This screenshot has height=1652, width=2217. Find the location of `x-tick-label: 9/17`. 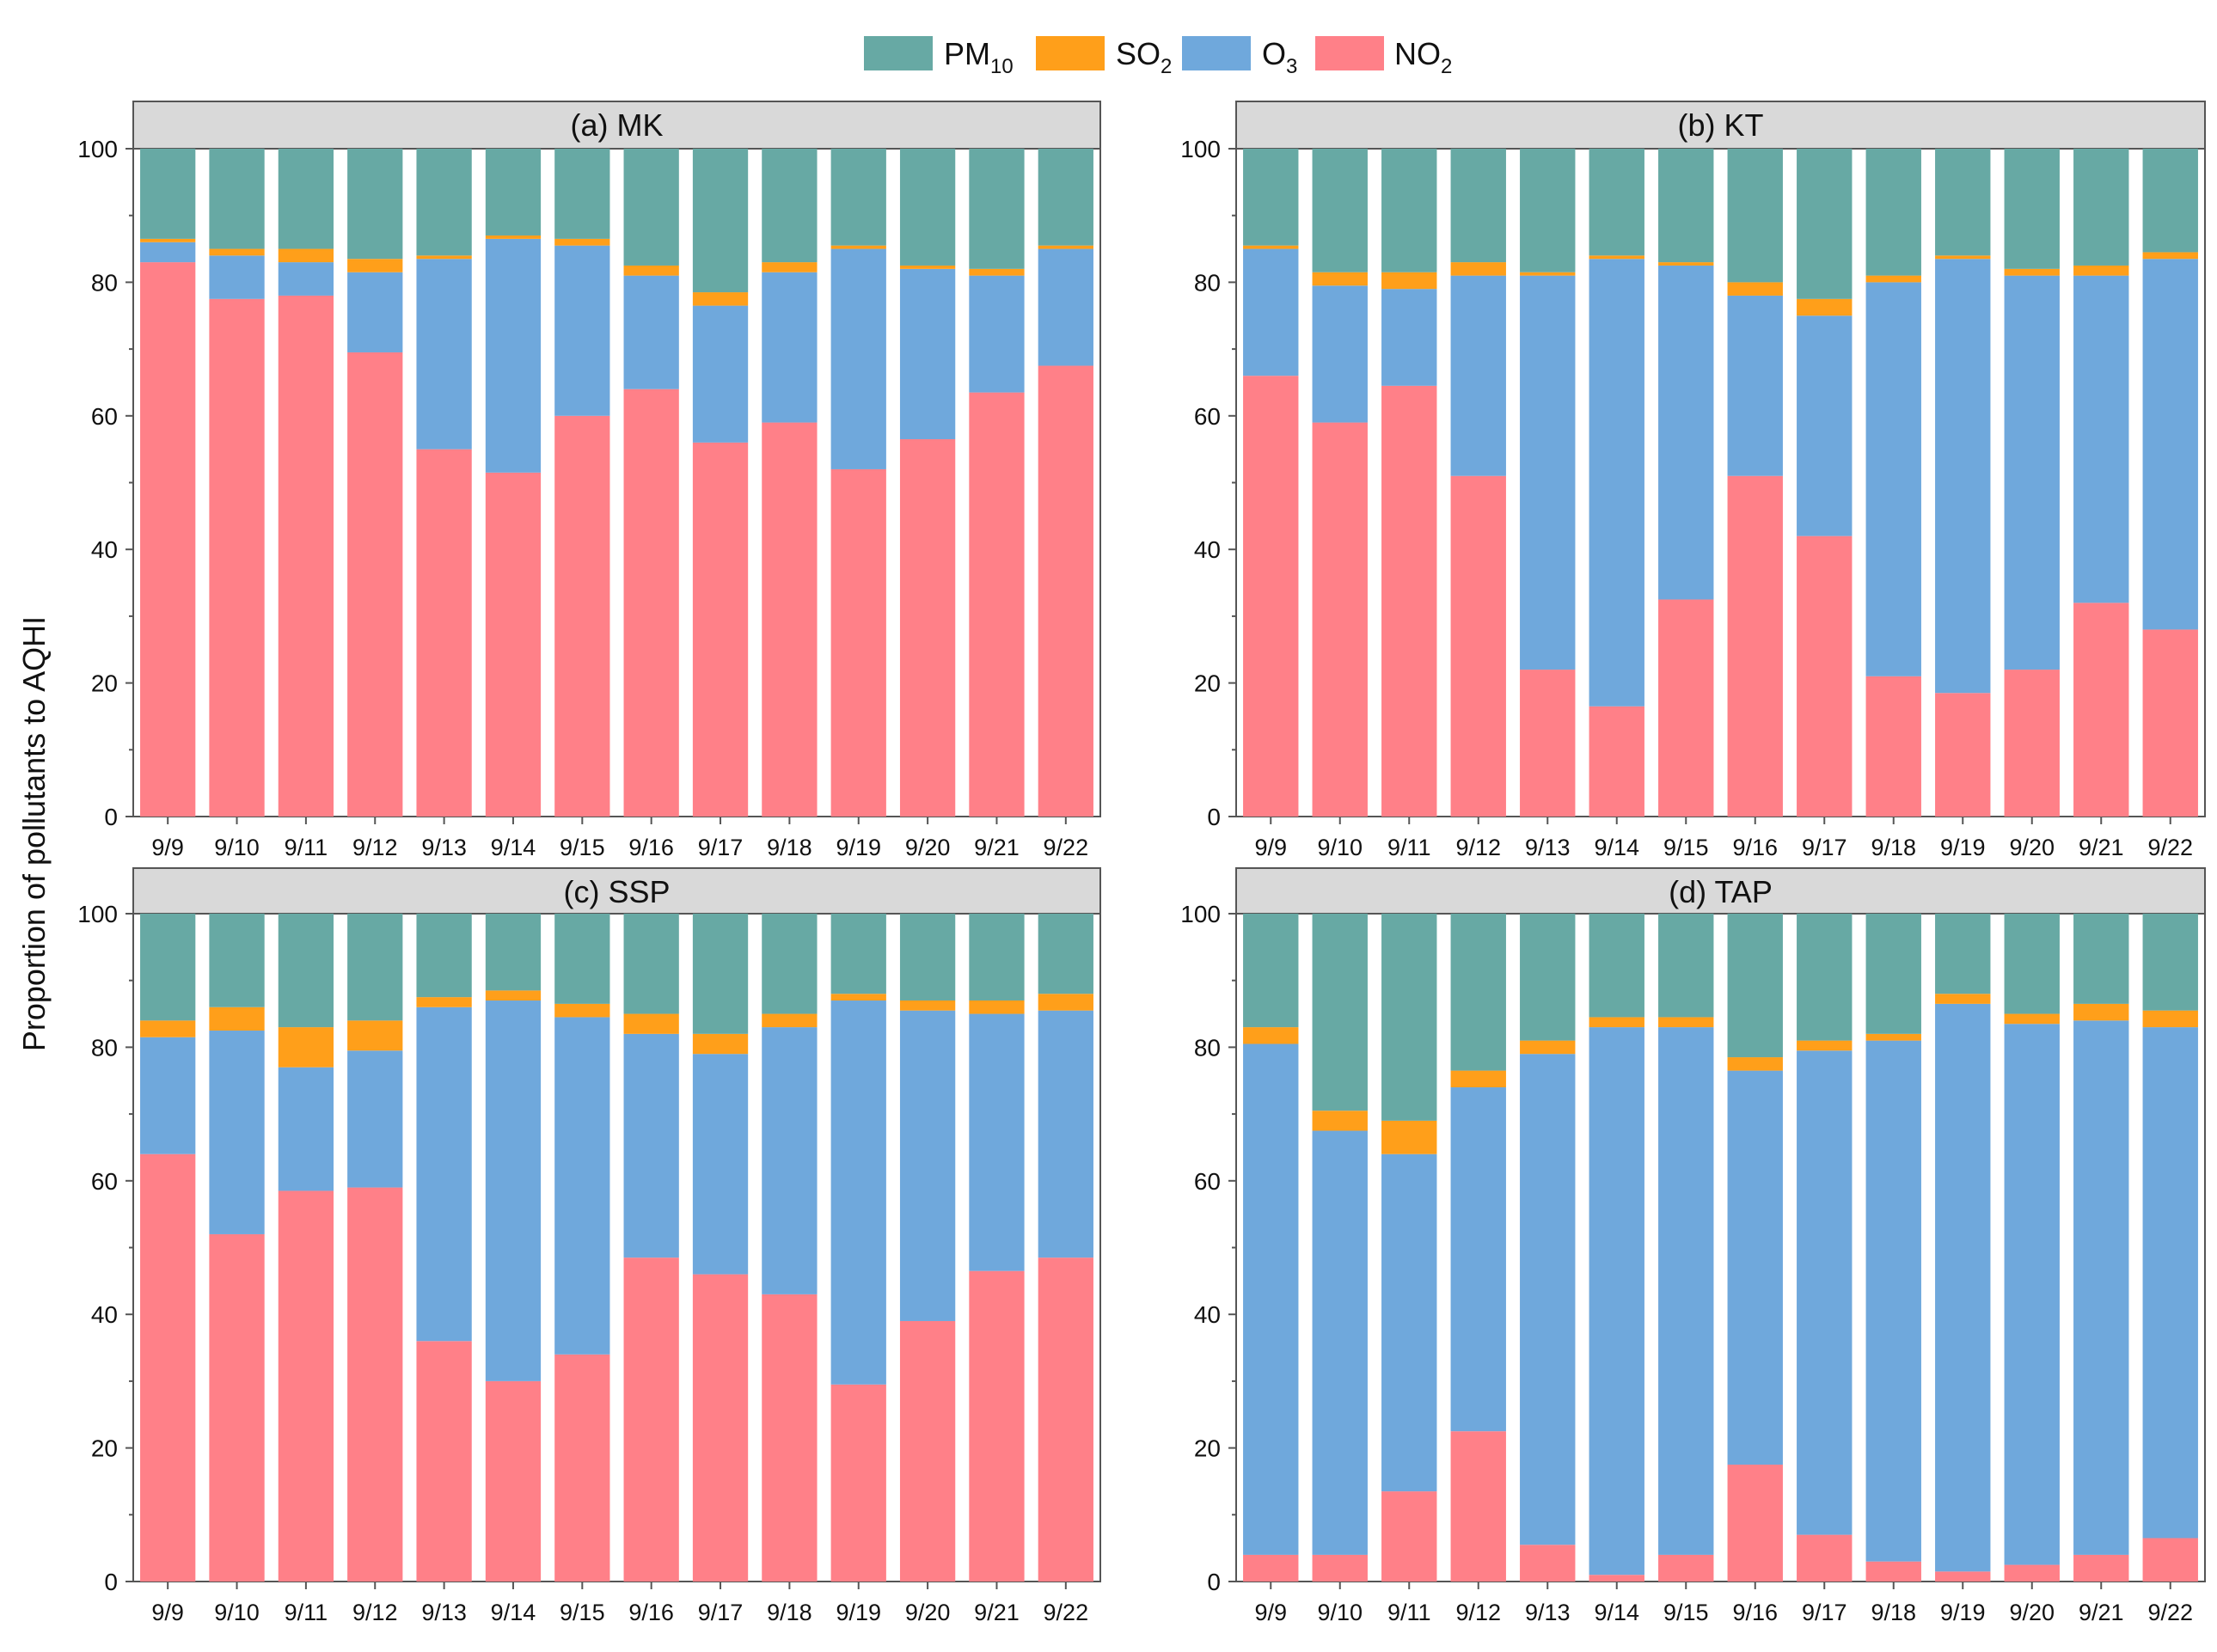

x-tick-label: 9/17 is located at coordinates (721, 847).